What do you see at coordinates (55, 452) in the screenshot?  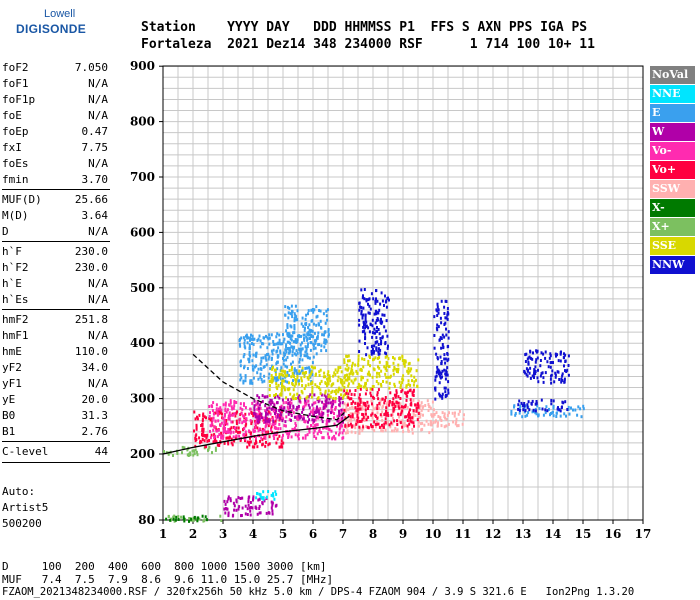 I see `param-row: C-level 44` at bounding box center [55, 452].